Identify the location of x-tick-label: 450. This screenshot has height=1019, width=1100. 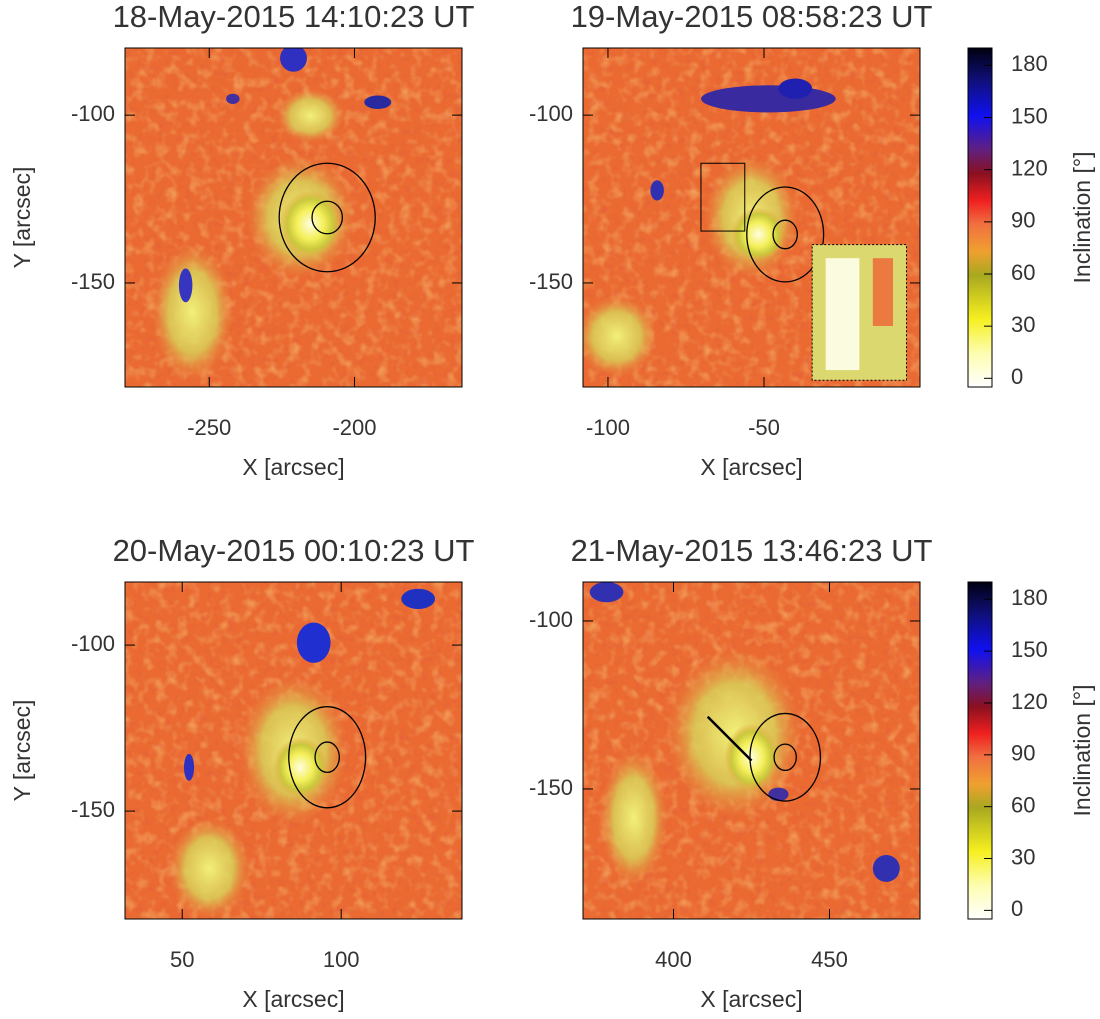
(829, 959).